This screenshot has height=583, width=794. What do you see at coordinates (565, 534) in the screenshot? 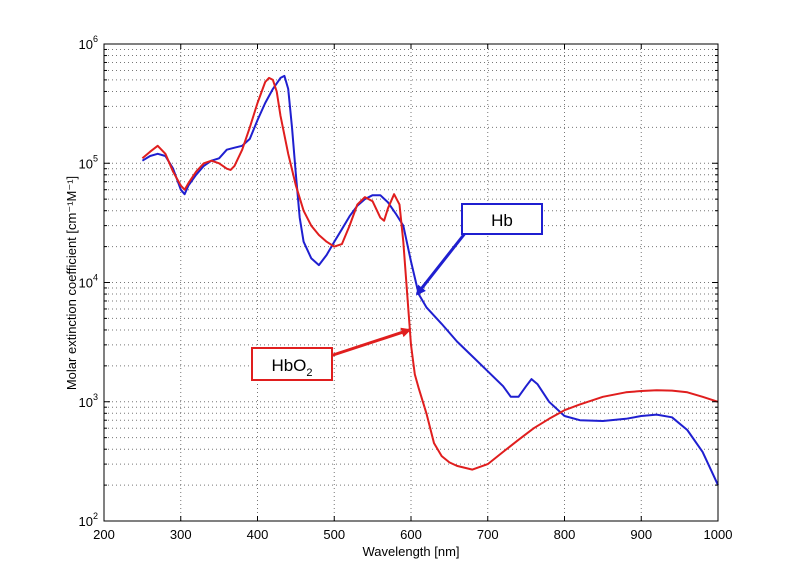
I see `x-tick-label: 800` at bounding box center [565, 534].